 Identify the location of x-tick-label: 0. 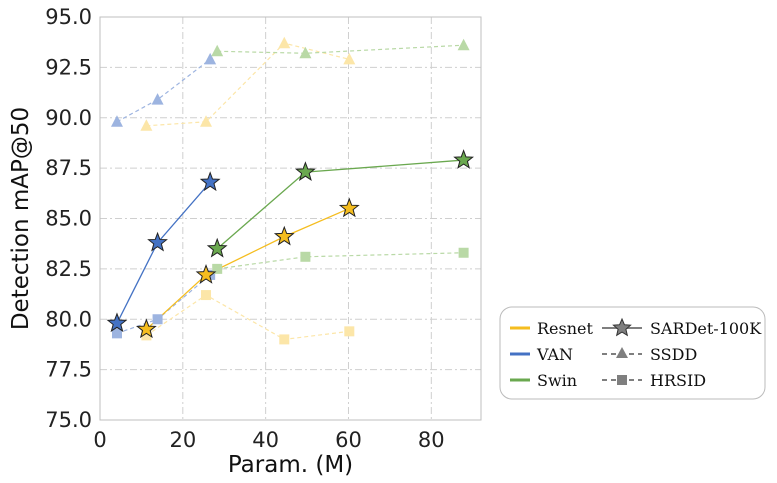
(99, 440).